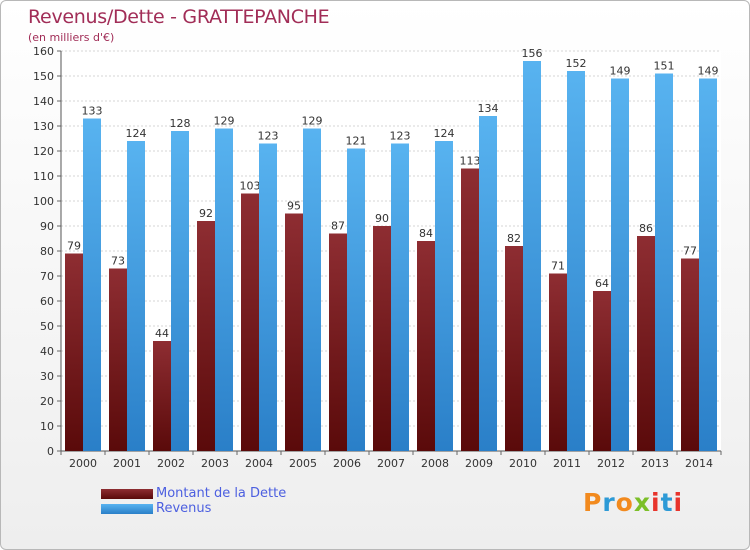  Describe the element at coordinates (47, 301) in the screenshot. I see `y-tick-label: 60` at that location.